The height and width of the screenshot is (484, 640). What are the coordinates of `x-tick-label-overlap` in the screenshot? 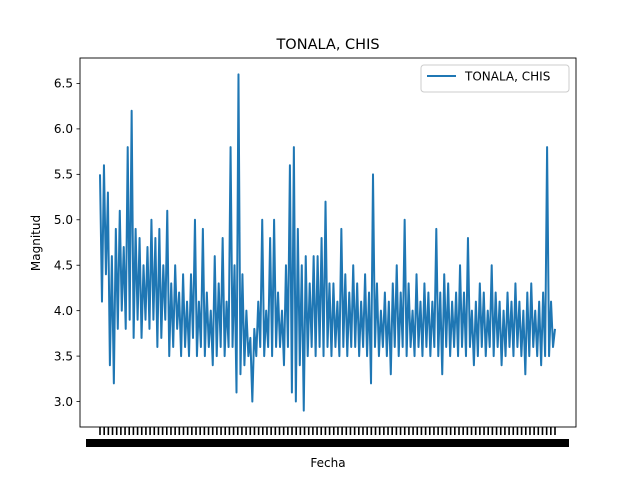 It's located at (555, 443).